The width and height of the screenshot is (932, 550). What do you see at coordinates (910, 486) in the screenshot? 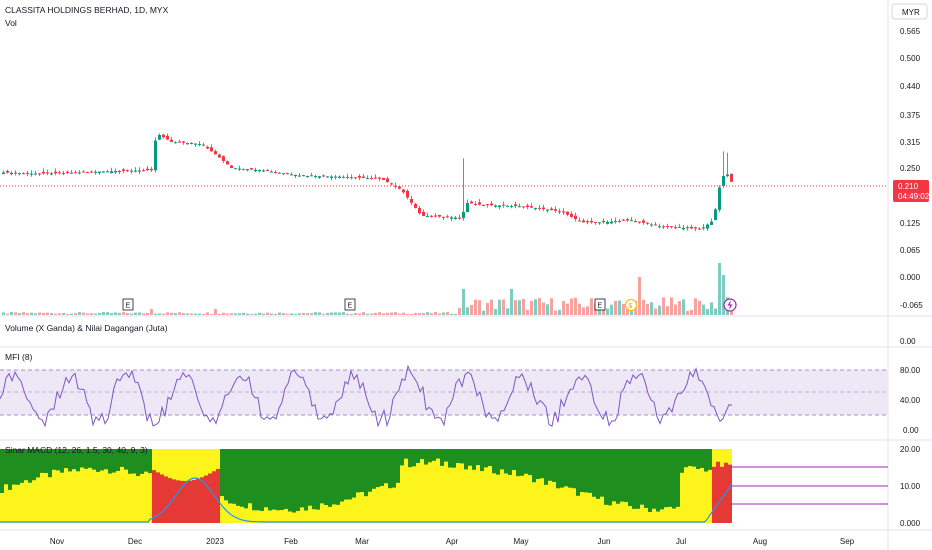
I see `macd-axis-tick: 10.00` at bounding box center [910, 486].